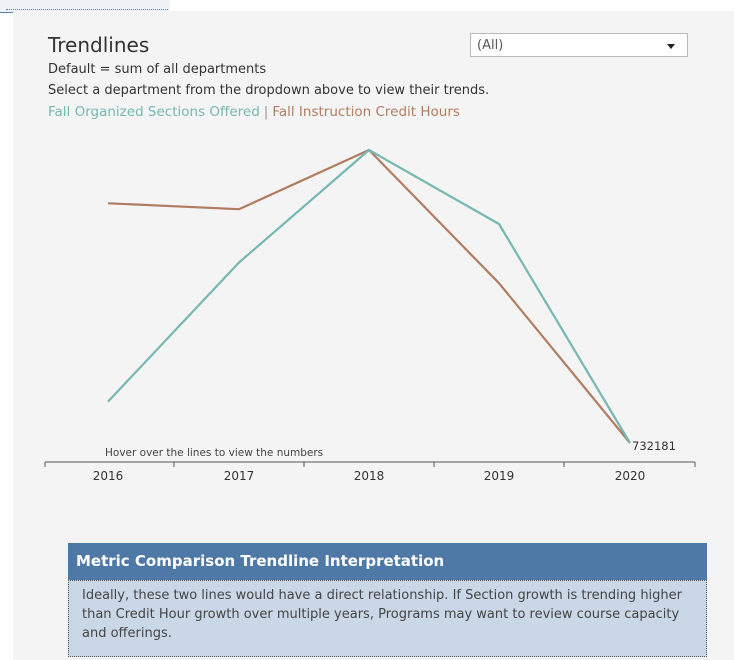 The image size is (734, 660). Describe the element at coordinates (108, 476) in the screenshot. I see `x-tick-label: 2016` at that location.